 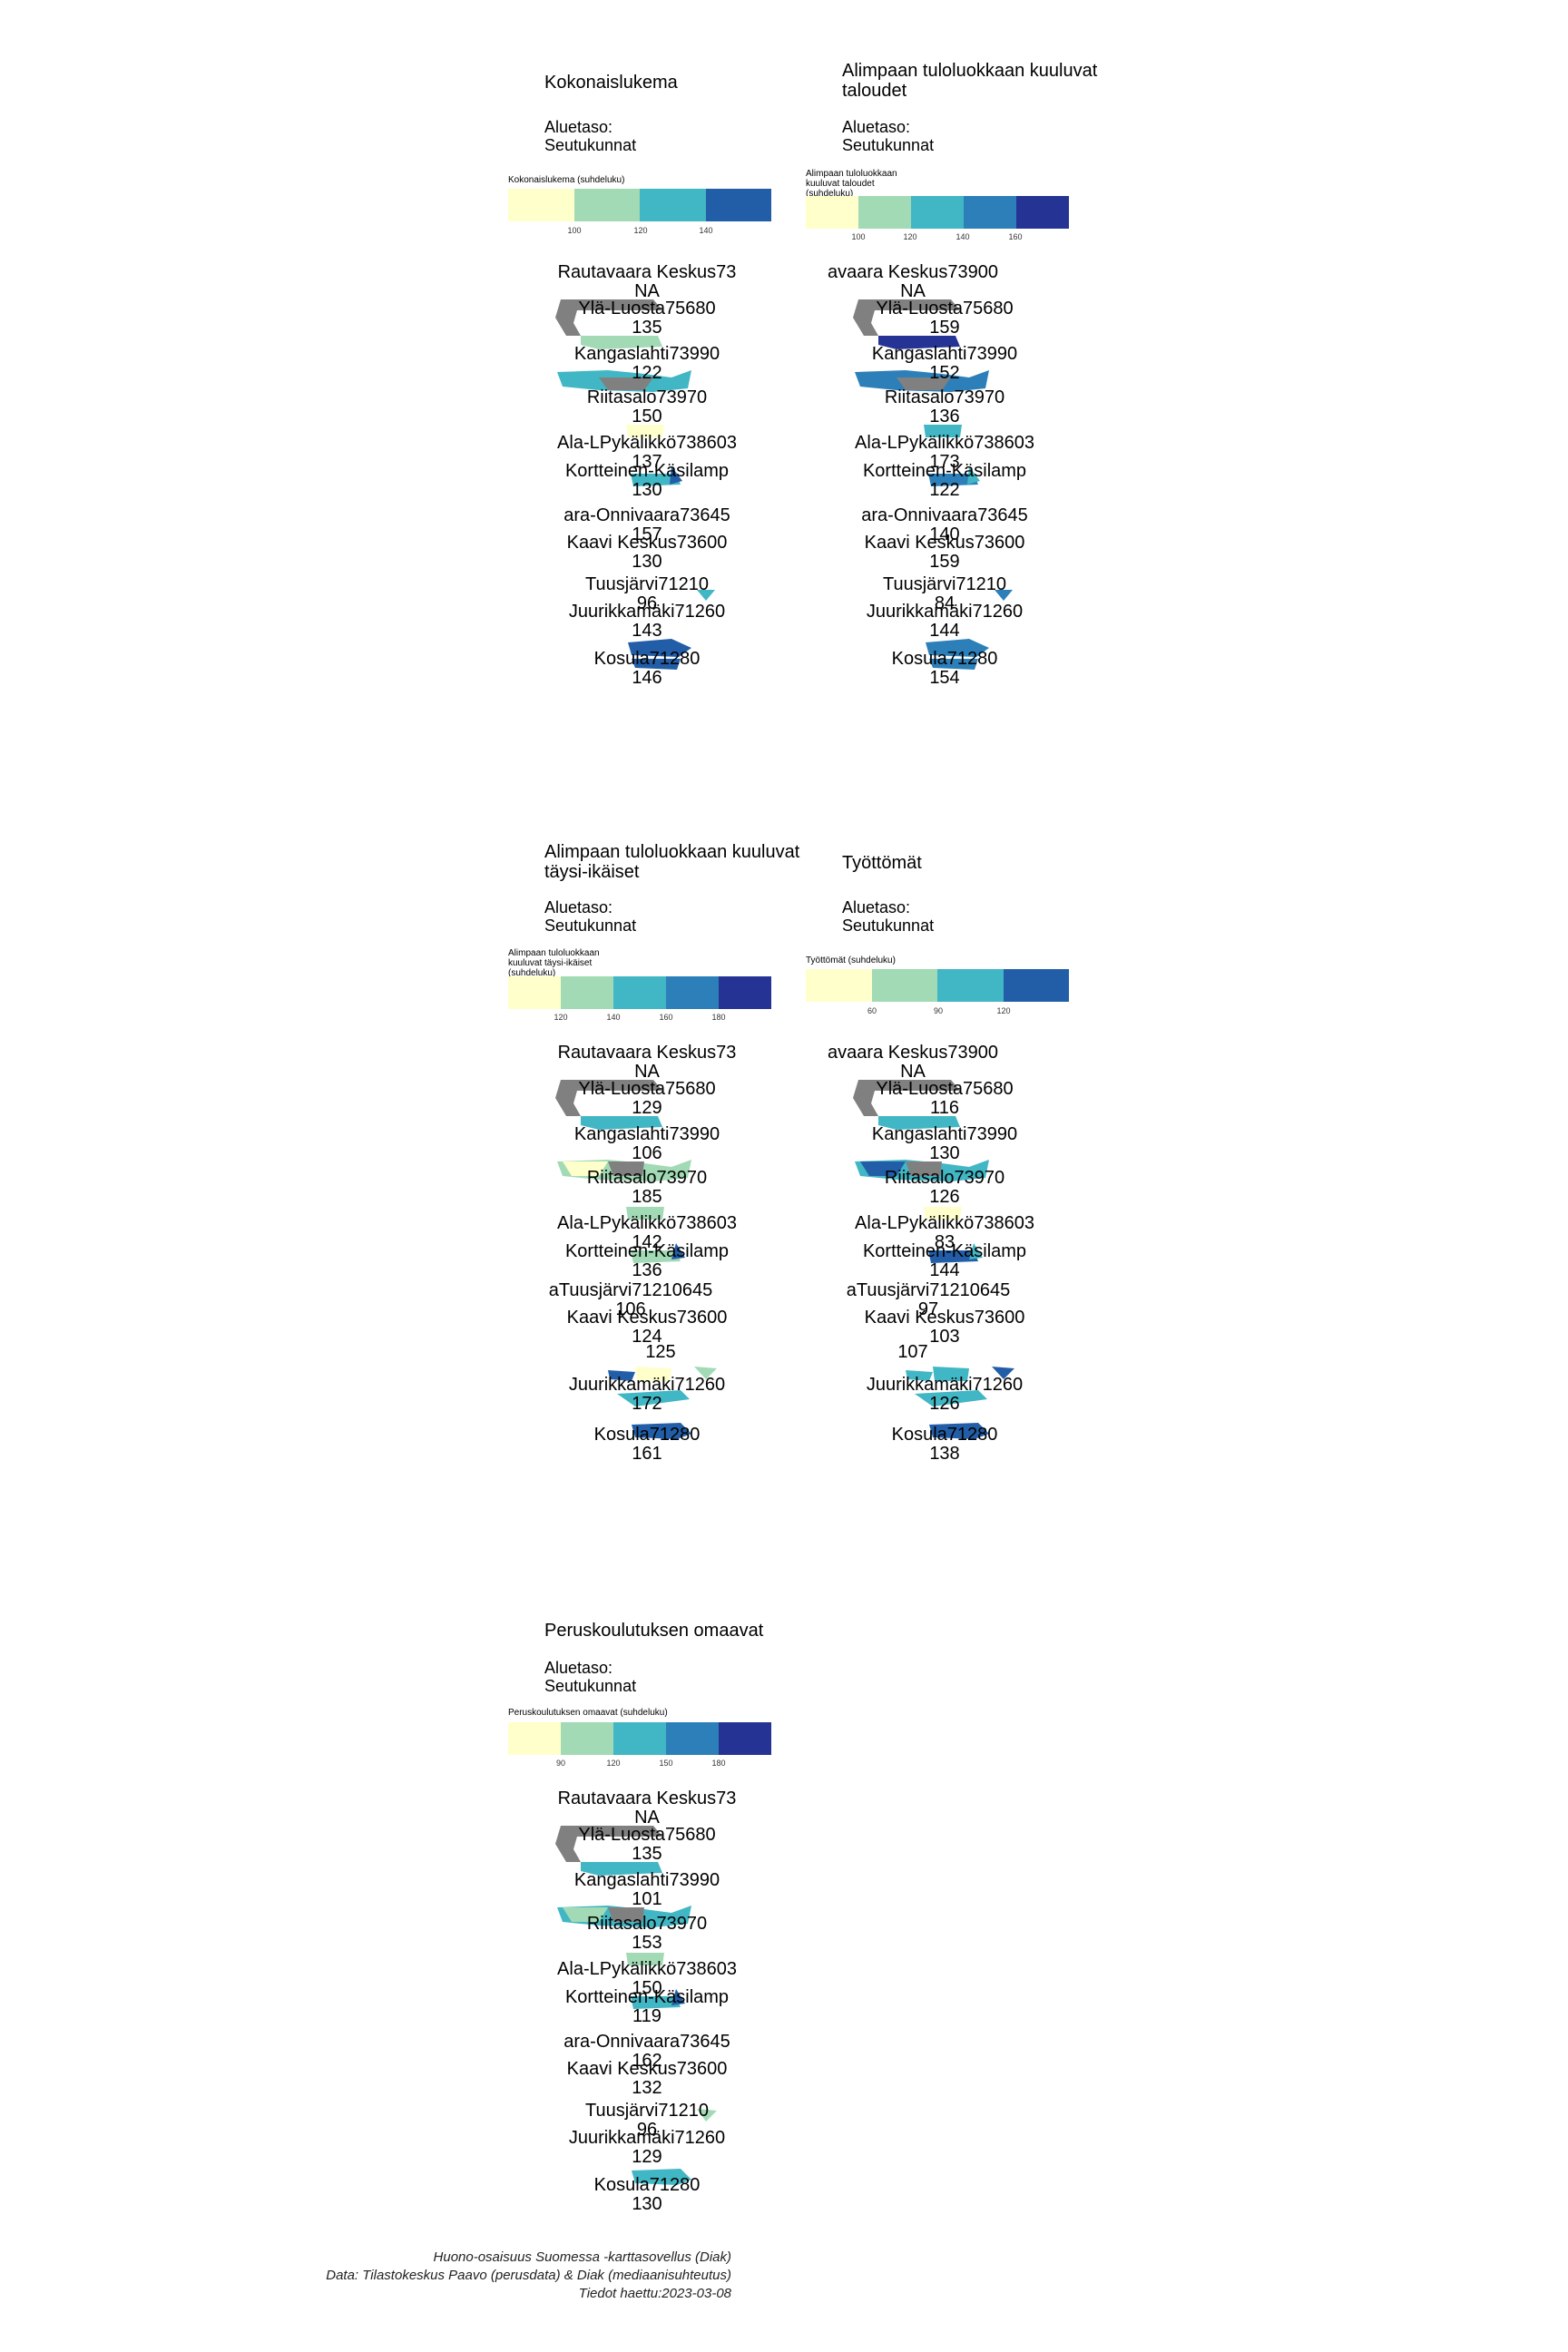 I want to click on panel-title: Alimpaan tuloluokkaan kuuluvat taloudet, so click(x=970, y=81).